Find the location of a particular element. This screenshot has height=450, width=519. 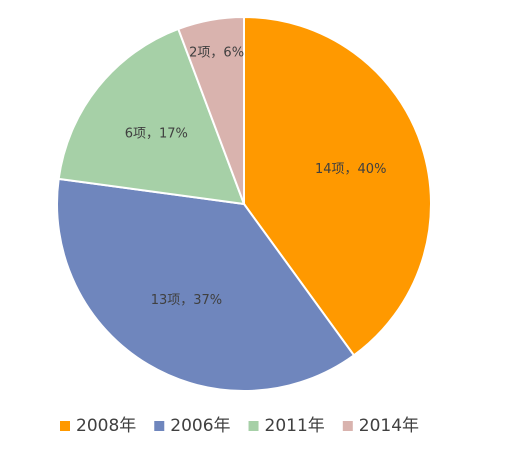

legend-label-2: 2011年 is located at coordinates (295, 426).